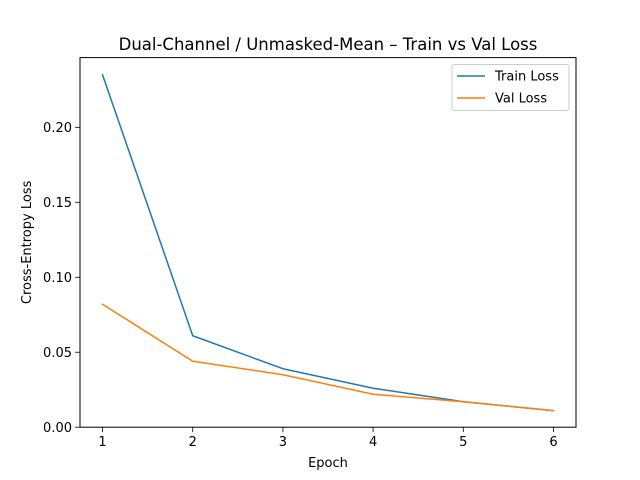 The image size is (640, 480). Describe the element at coordinates (57, 278) in the screenshot. I see `y-tick-label: 0.10` at that location.